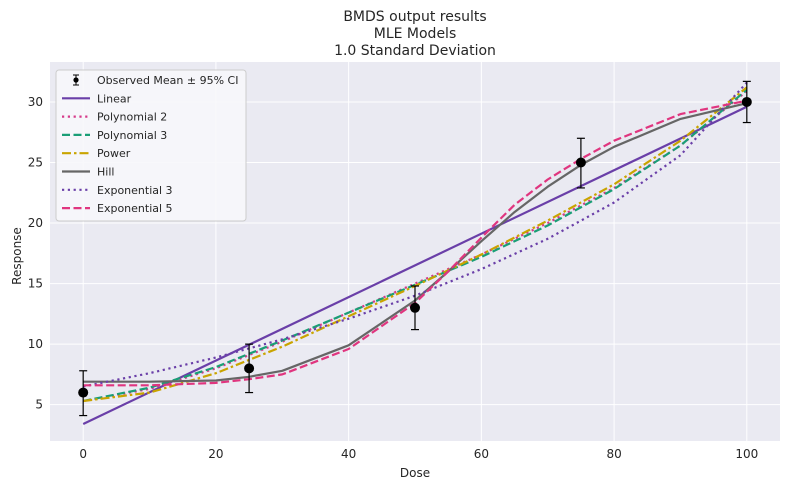  Describe the element at coordinates (114, 153) in the screenshot. I see `legend-label: Power` at that location.